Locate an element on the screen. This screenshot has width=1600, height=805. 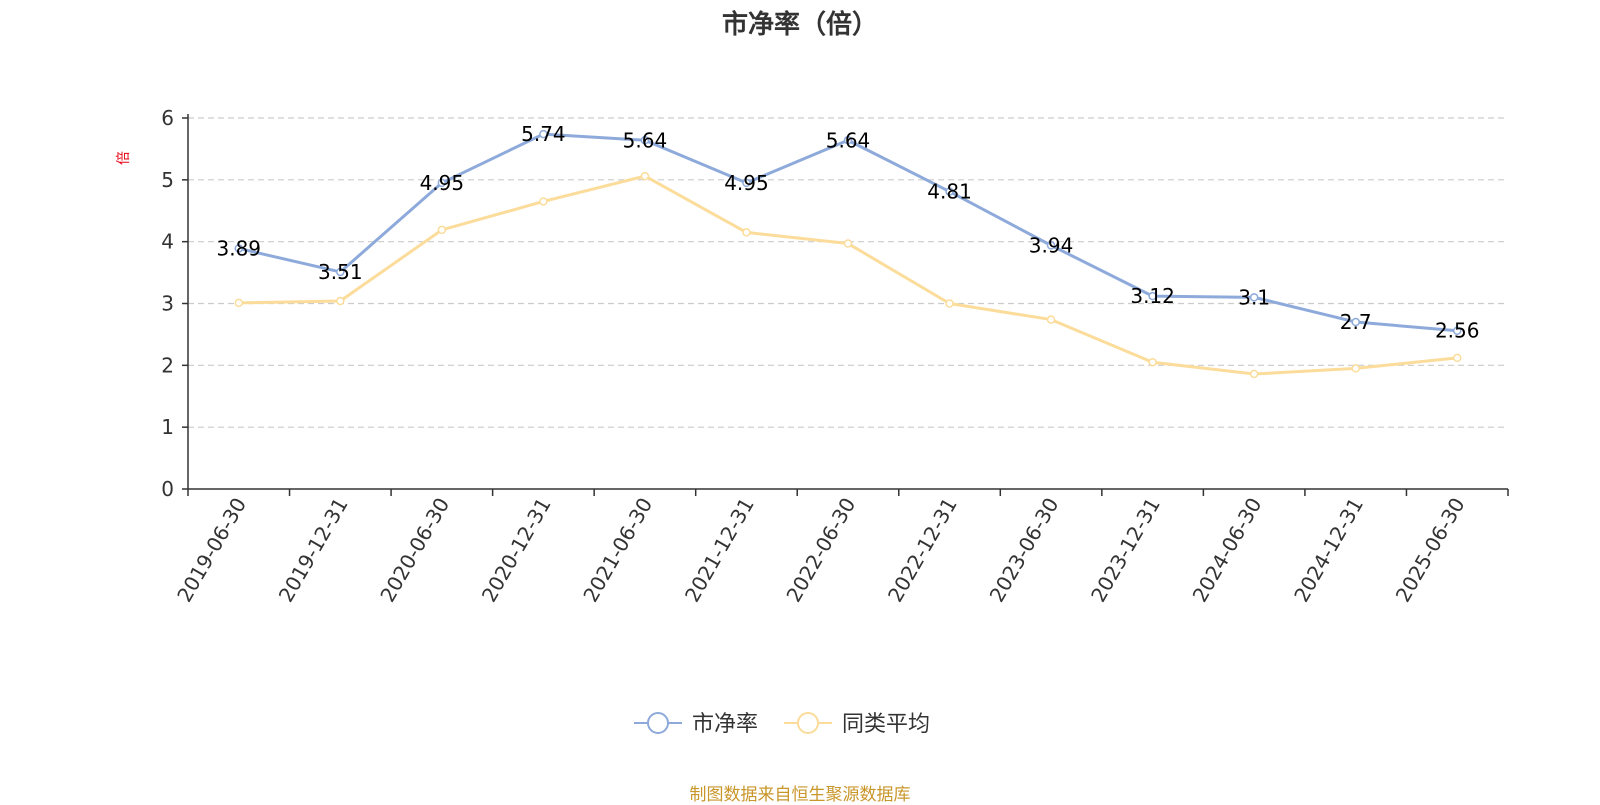
x-tick-label: 2023-12-31 is located at coordinates (1125, 550).